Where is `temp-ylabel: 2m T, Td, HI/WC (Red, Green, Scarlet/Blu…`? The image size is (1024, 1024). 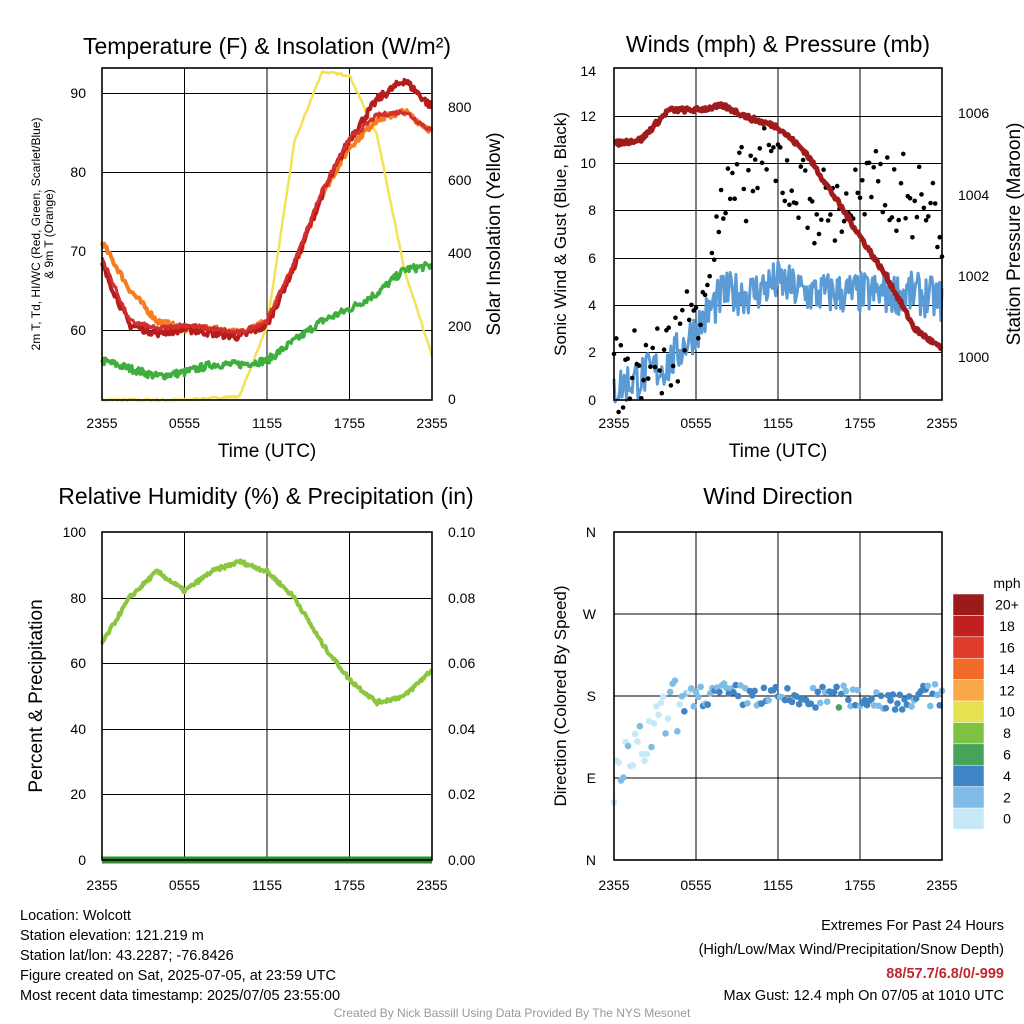
temp-ylabel: 2m T, Td, HI/WC (Red, Green, Scarlet/Blu… is located at coordinates (42, 234).